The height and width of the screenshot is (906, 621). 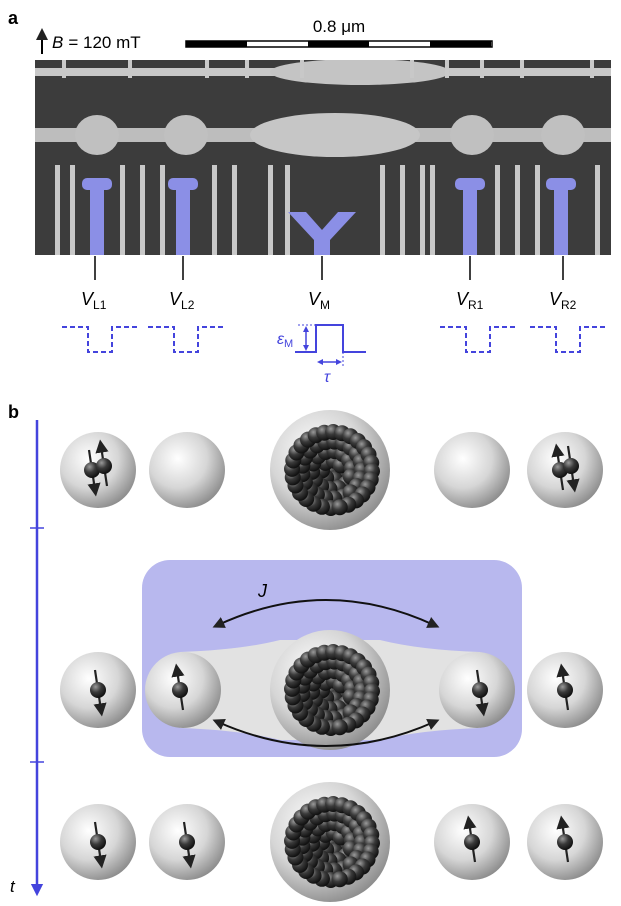 What do you see at coordinates (281, 339) in the screenshot?
I see `amplitude-main: ε` at bounding box center [281, 339].